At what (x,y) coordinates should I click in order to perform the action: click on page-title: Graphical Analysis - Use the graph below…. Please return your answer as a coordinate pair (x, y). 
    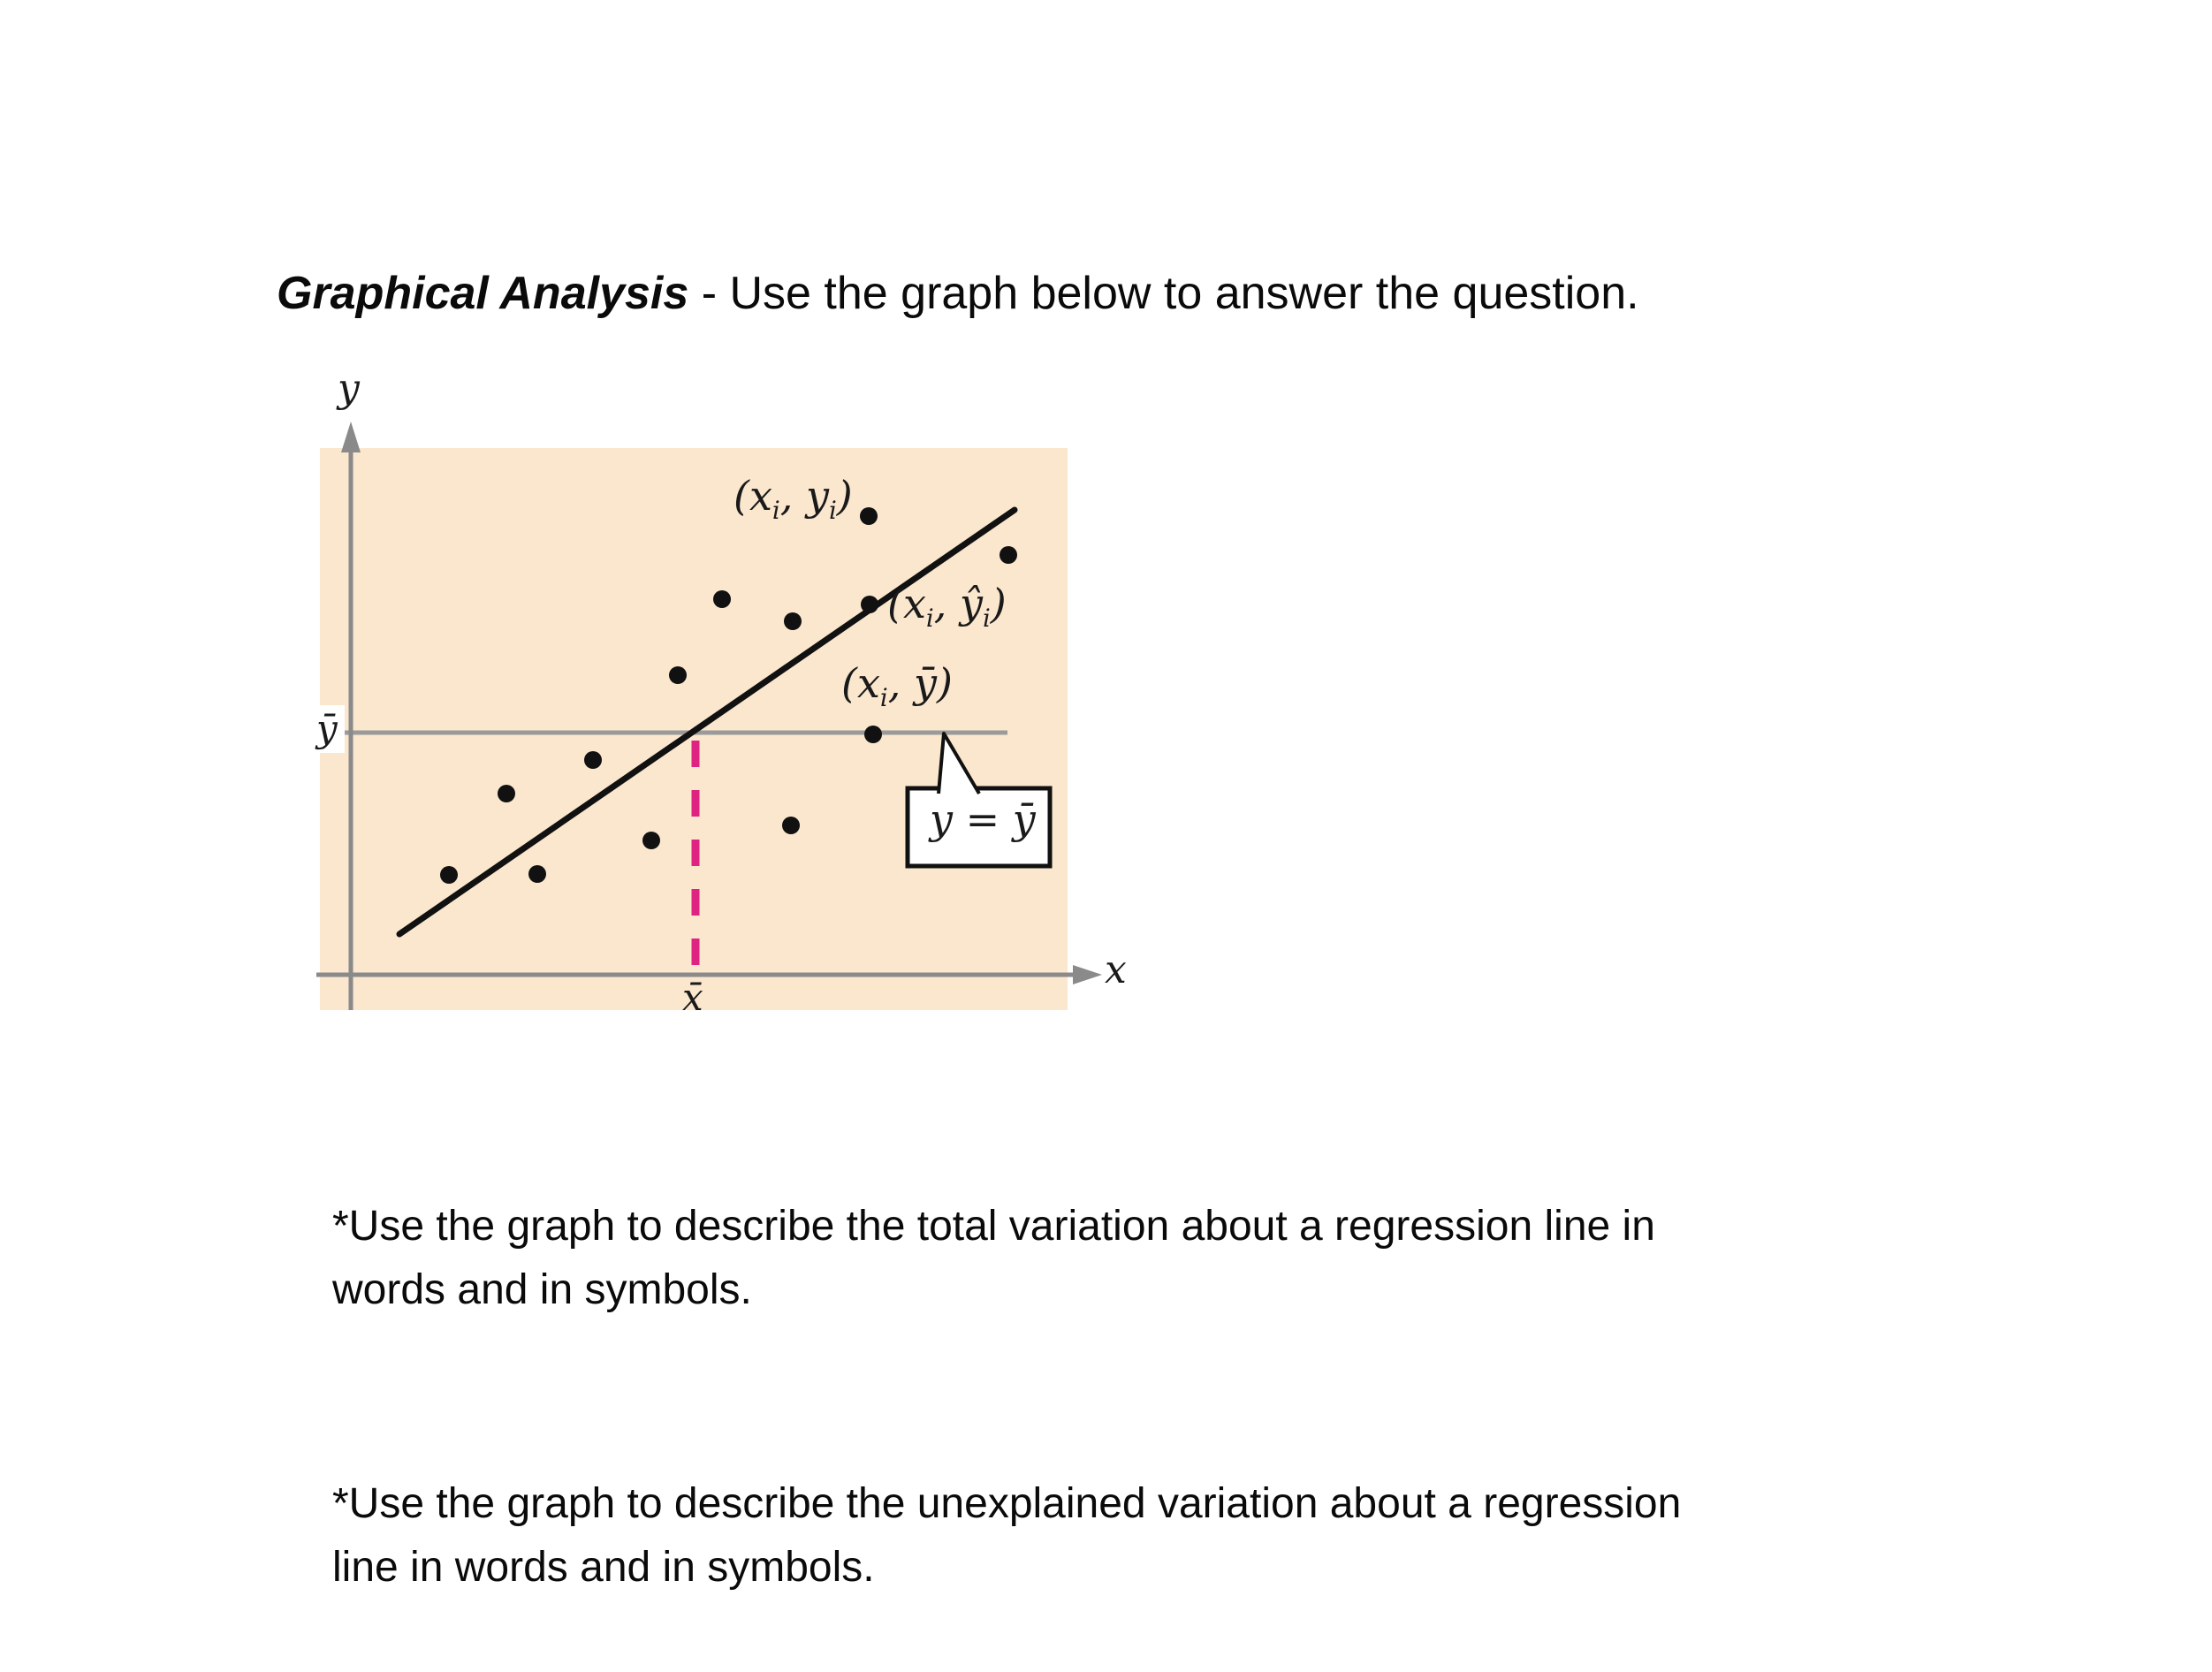
    Looking at the image, I should click on (958, 293).